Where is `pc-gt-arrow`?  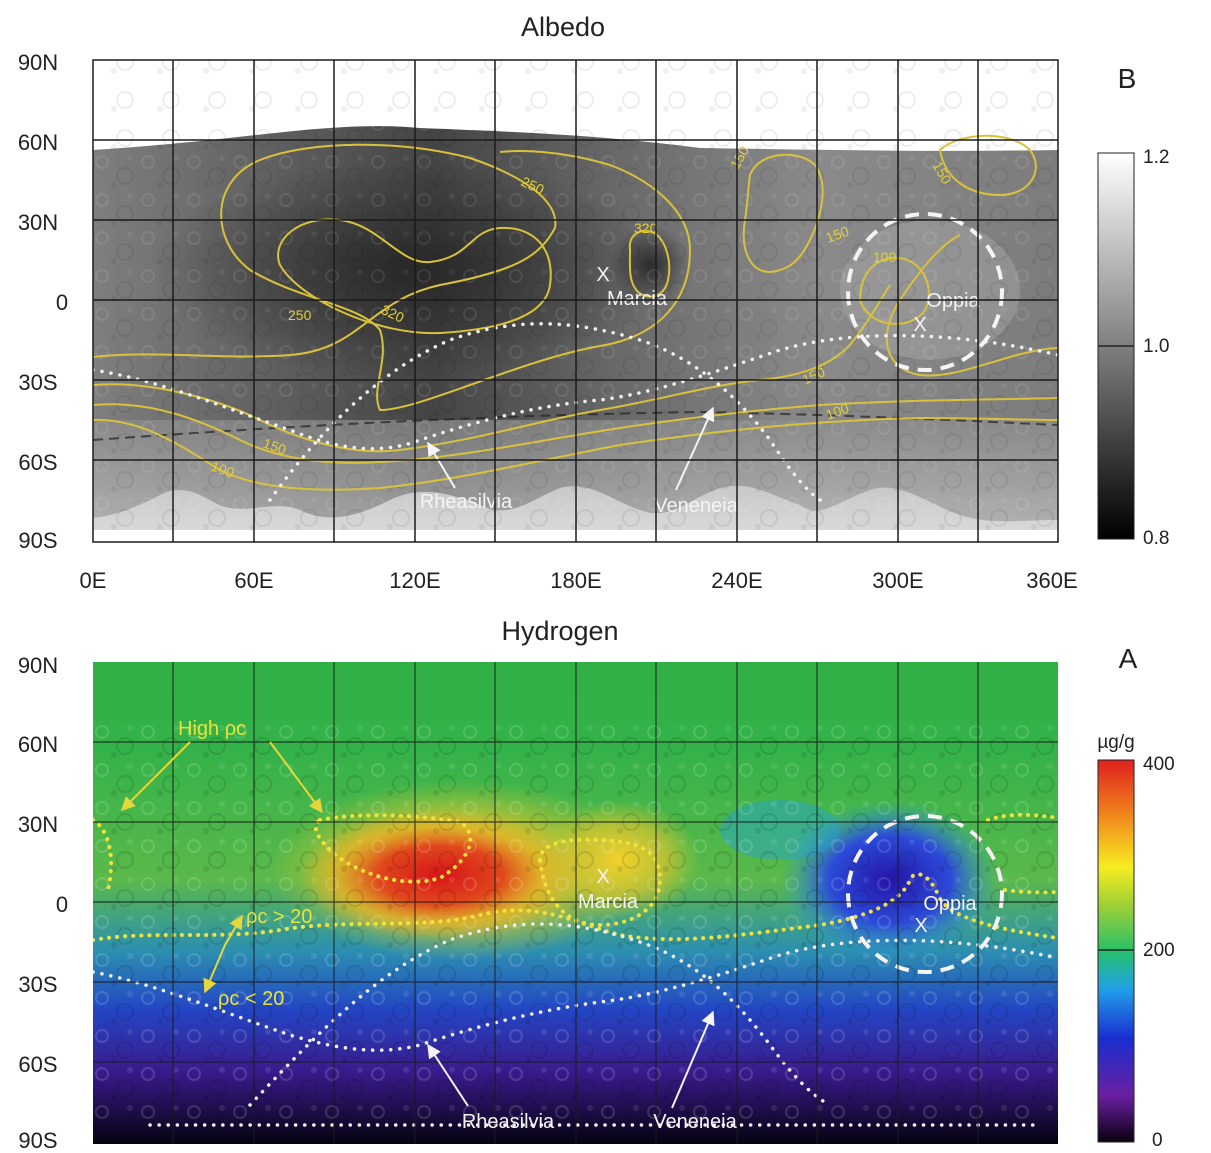 pc-gt-arrow is located at coordinates (233, 930).